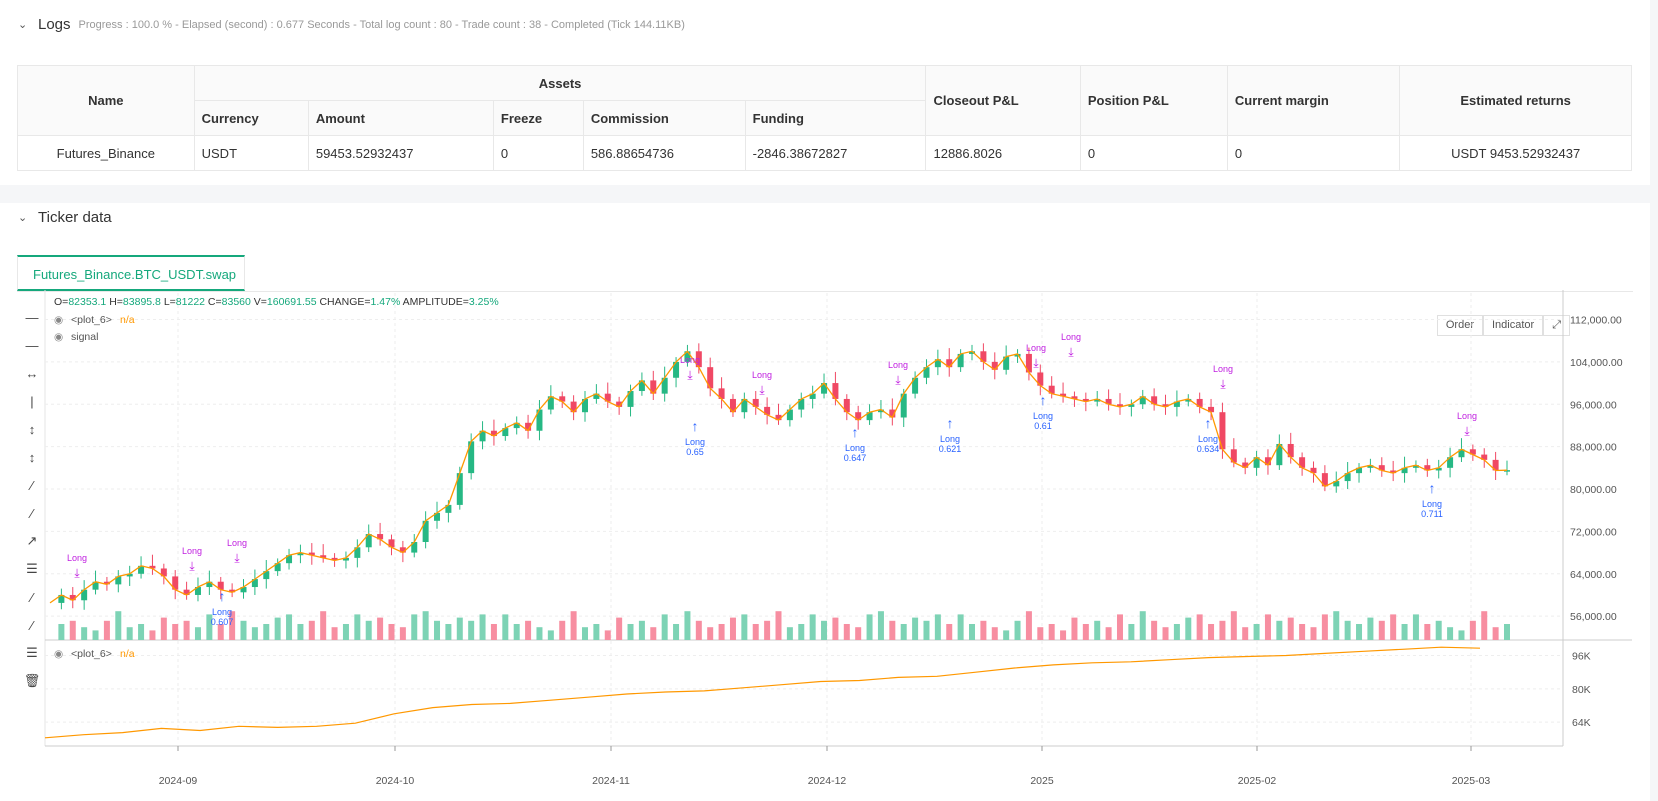  I want to click on time-tick-label: 2024-09, so click(178, 781).